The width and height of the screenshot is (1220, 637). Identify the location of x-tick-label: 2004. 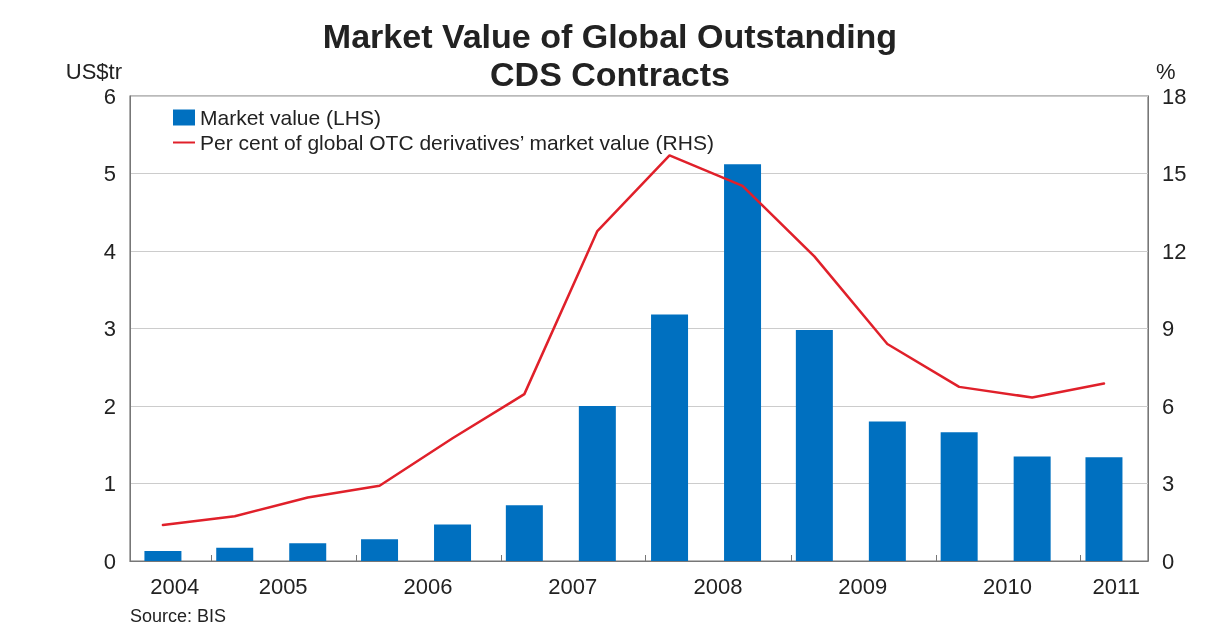
(175, 586).